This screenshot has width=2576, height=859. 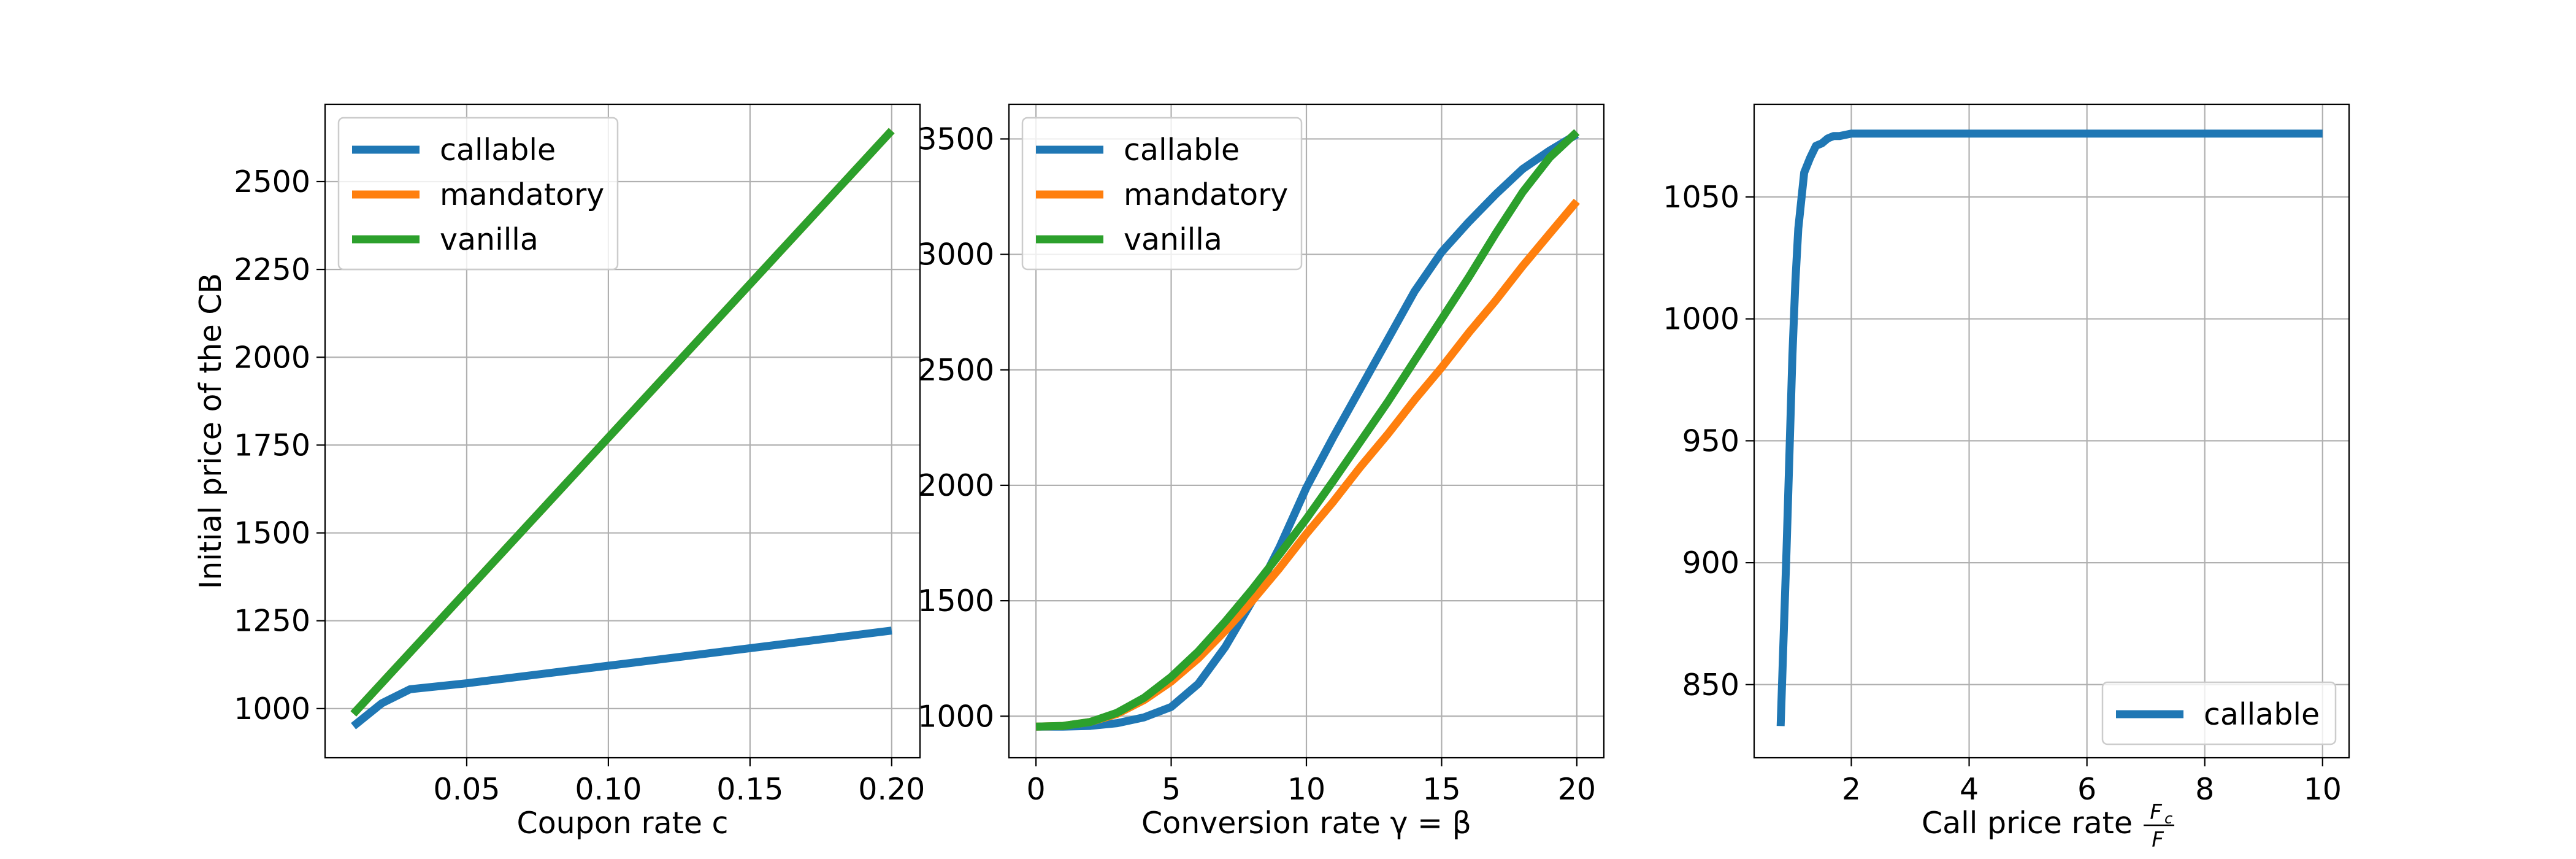 I want to click on x-axis-label-numerator-sub: c, so click(x=2168, y=818).